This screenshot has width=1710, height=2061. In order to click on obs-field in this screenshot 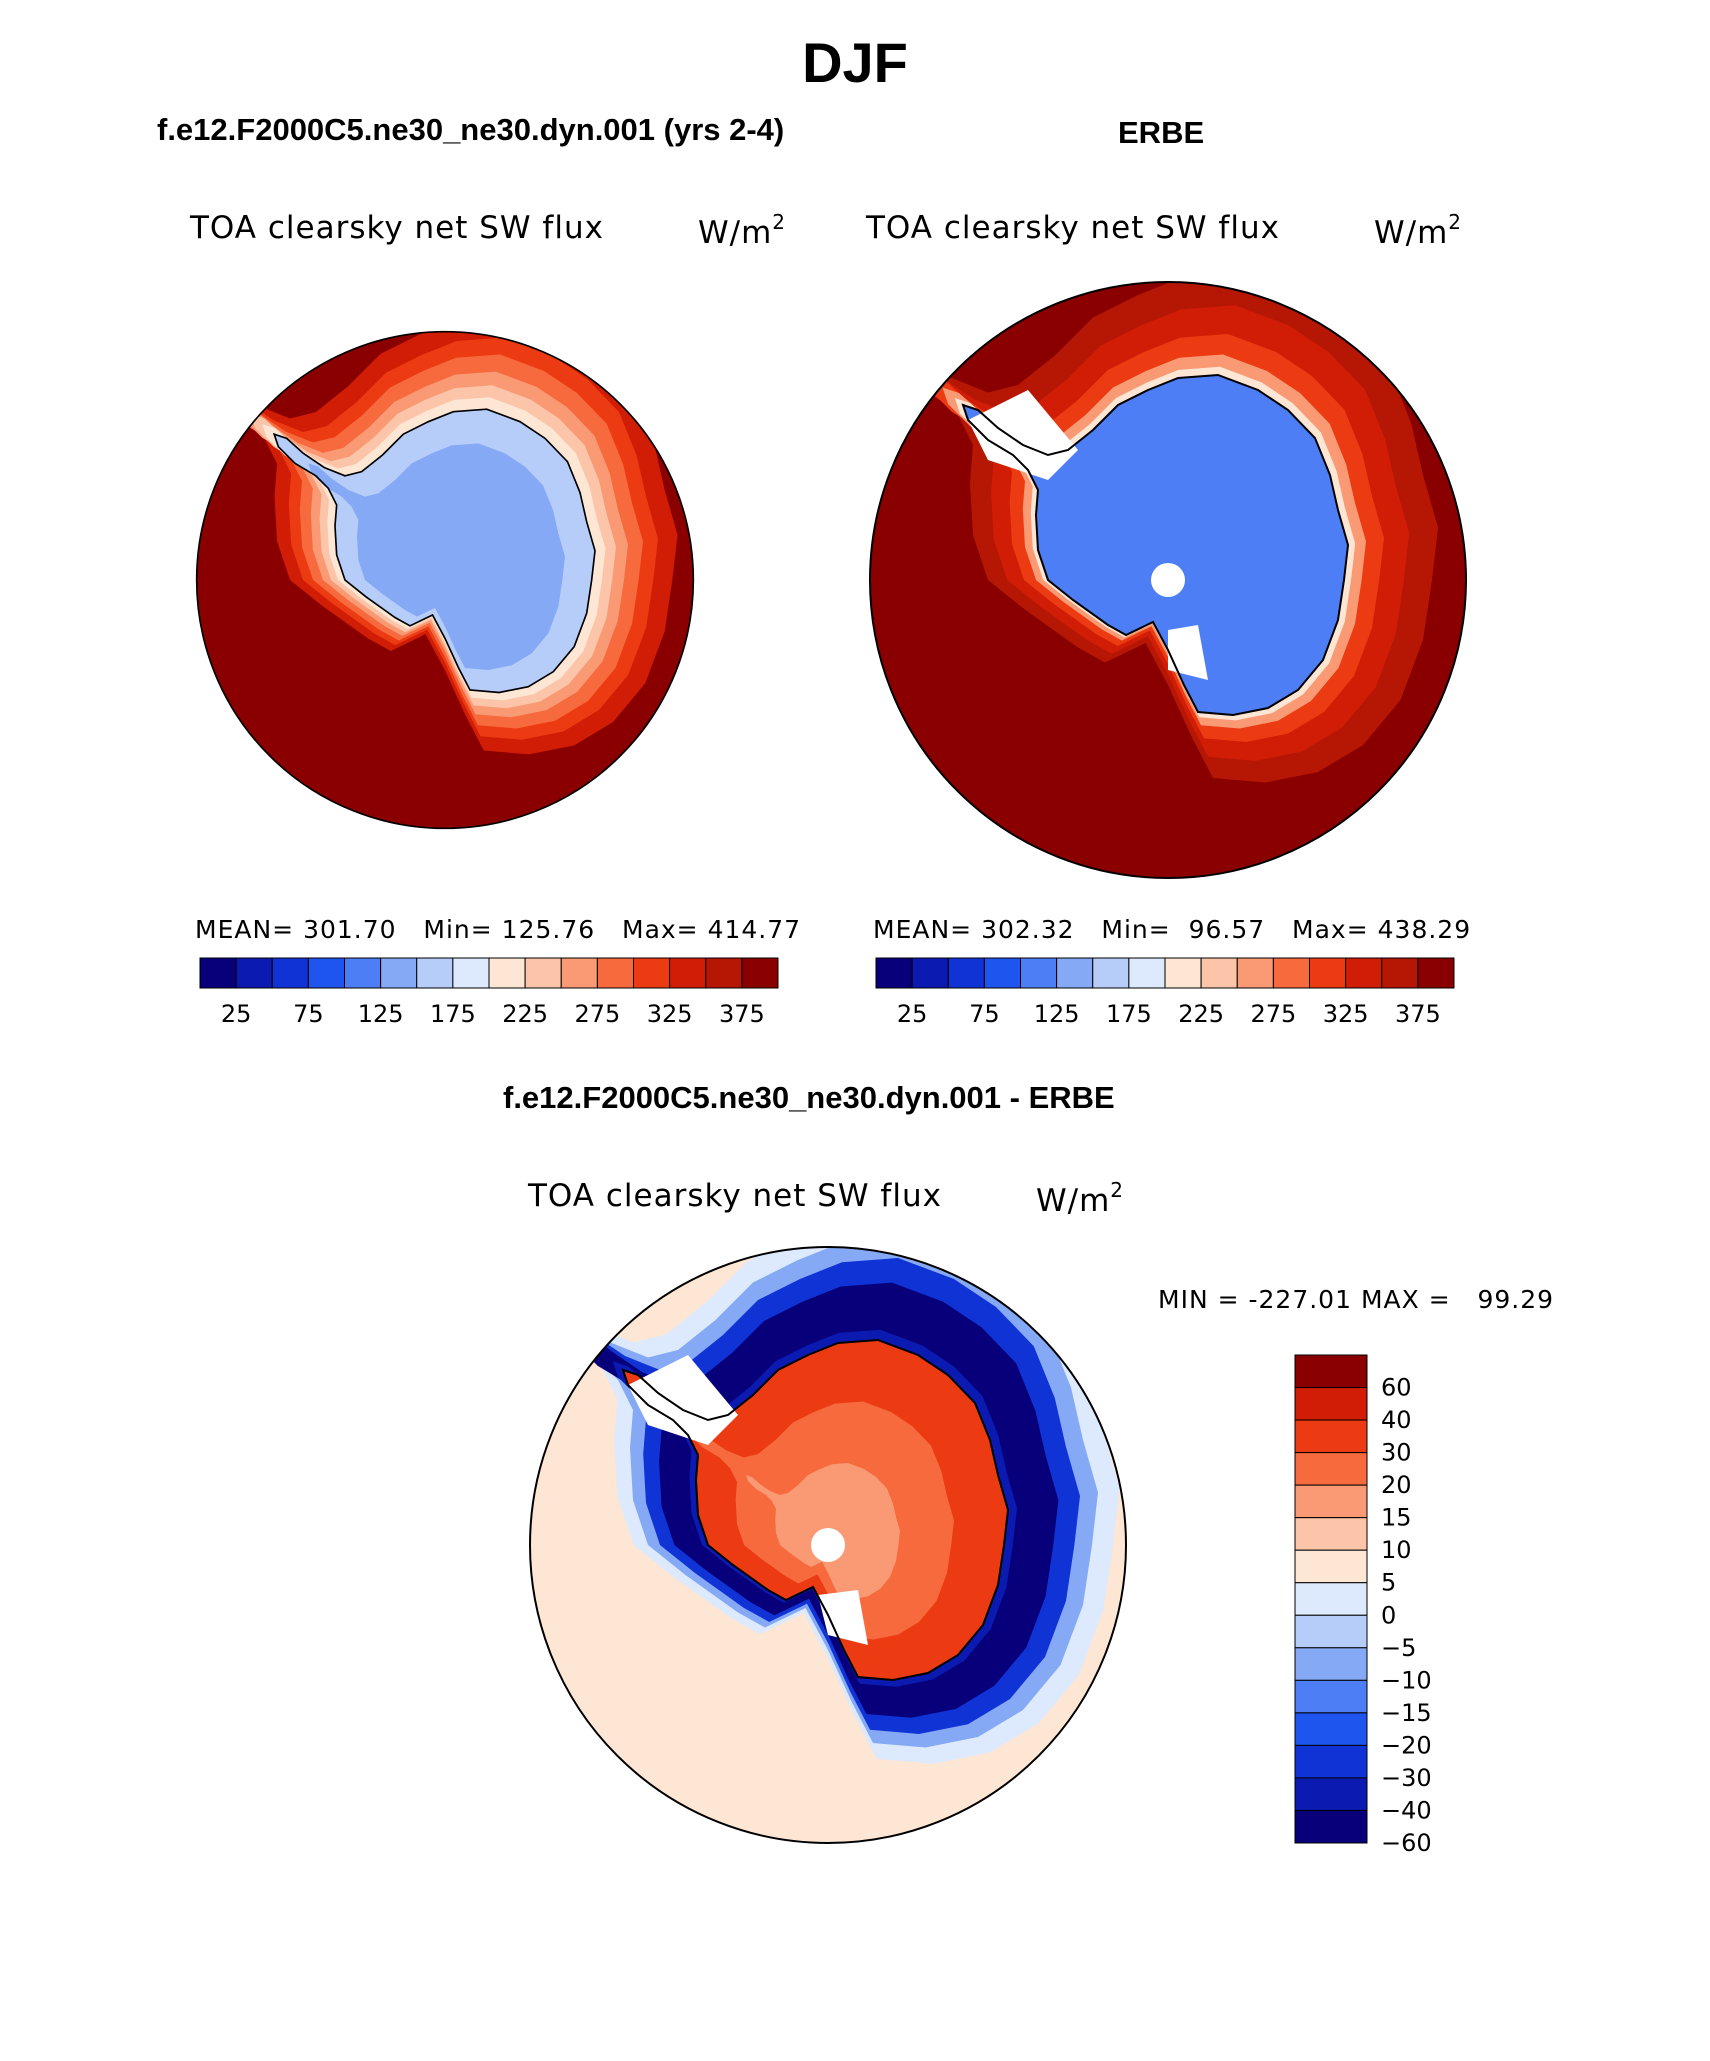, I will do `click(1168, 580)`.